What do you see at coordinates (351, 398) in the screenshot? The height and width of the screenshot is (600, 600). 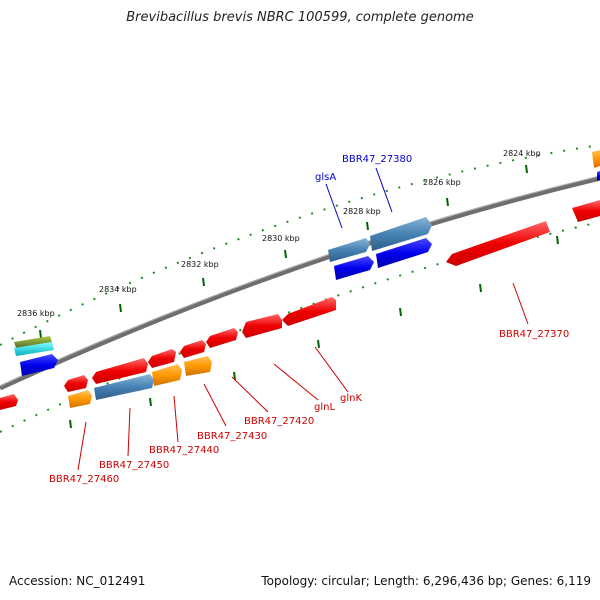 I see `gene-label: glnK` at bounding box center [351, 398].